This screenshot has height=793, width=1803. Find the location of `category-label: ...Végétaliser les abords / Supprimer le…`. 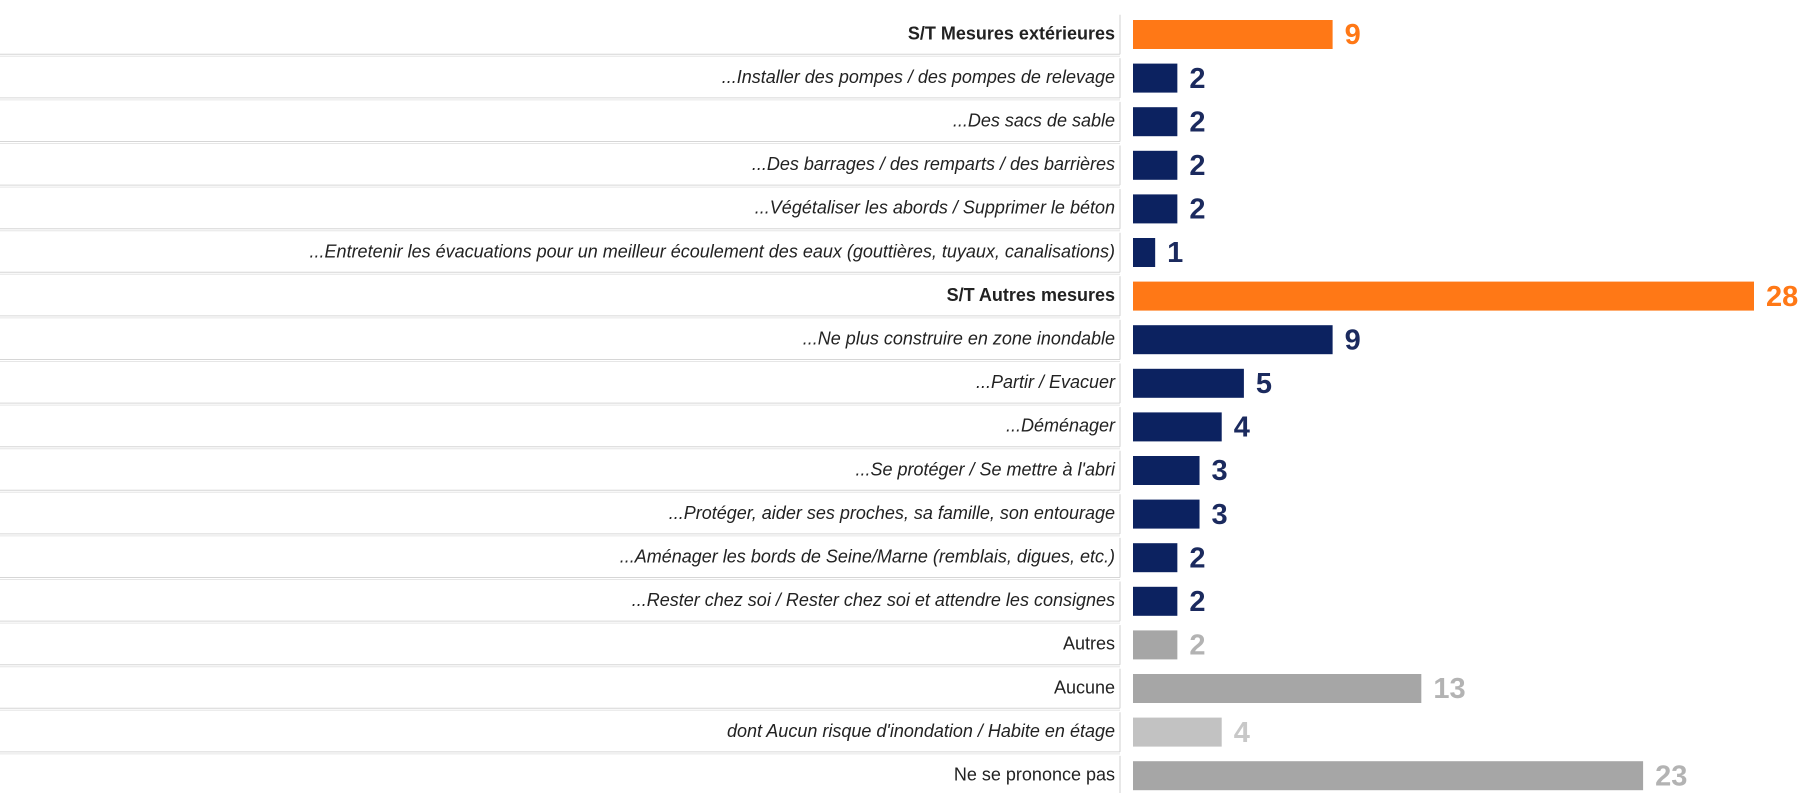

category-label: ...Végétaliser les abords / Supprimer le… is located at coordinates (935, 208).